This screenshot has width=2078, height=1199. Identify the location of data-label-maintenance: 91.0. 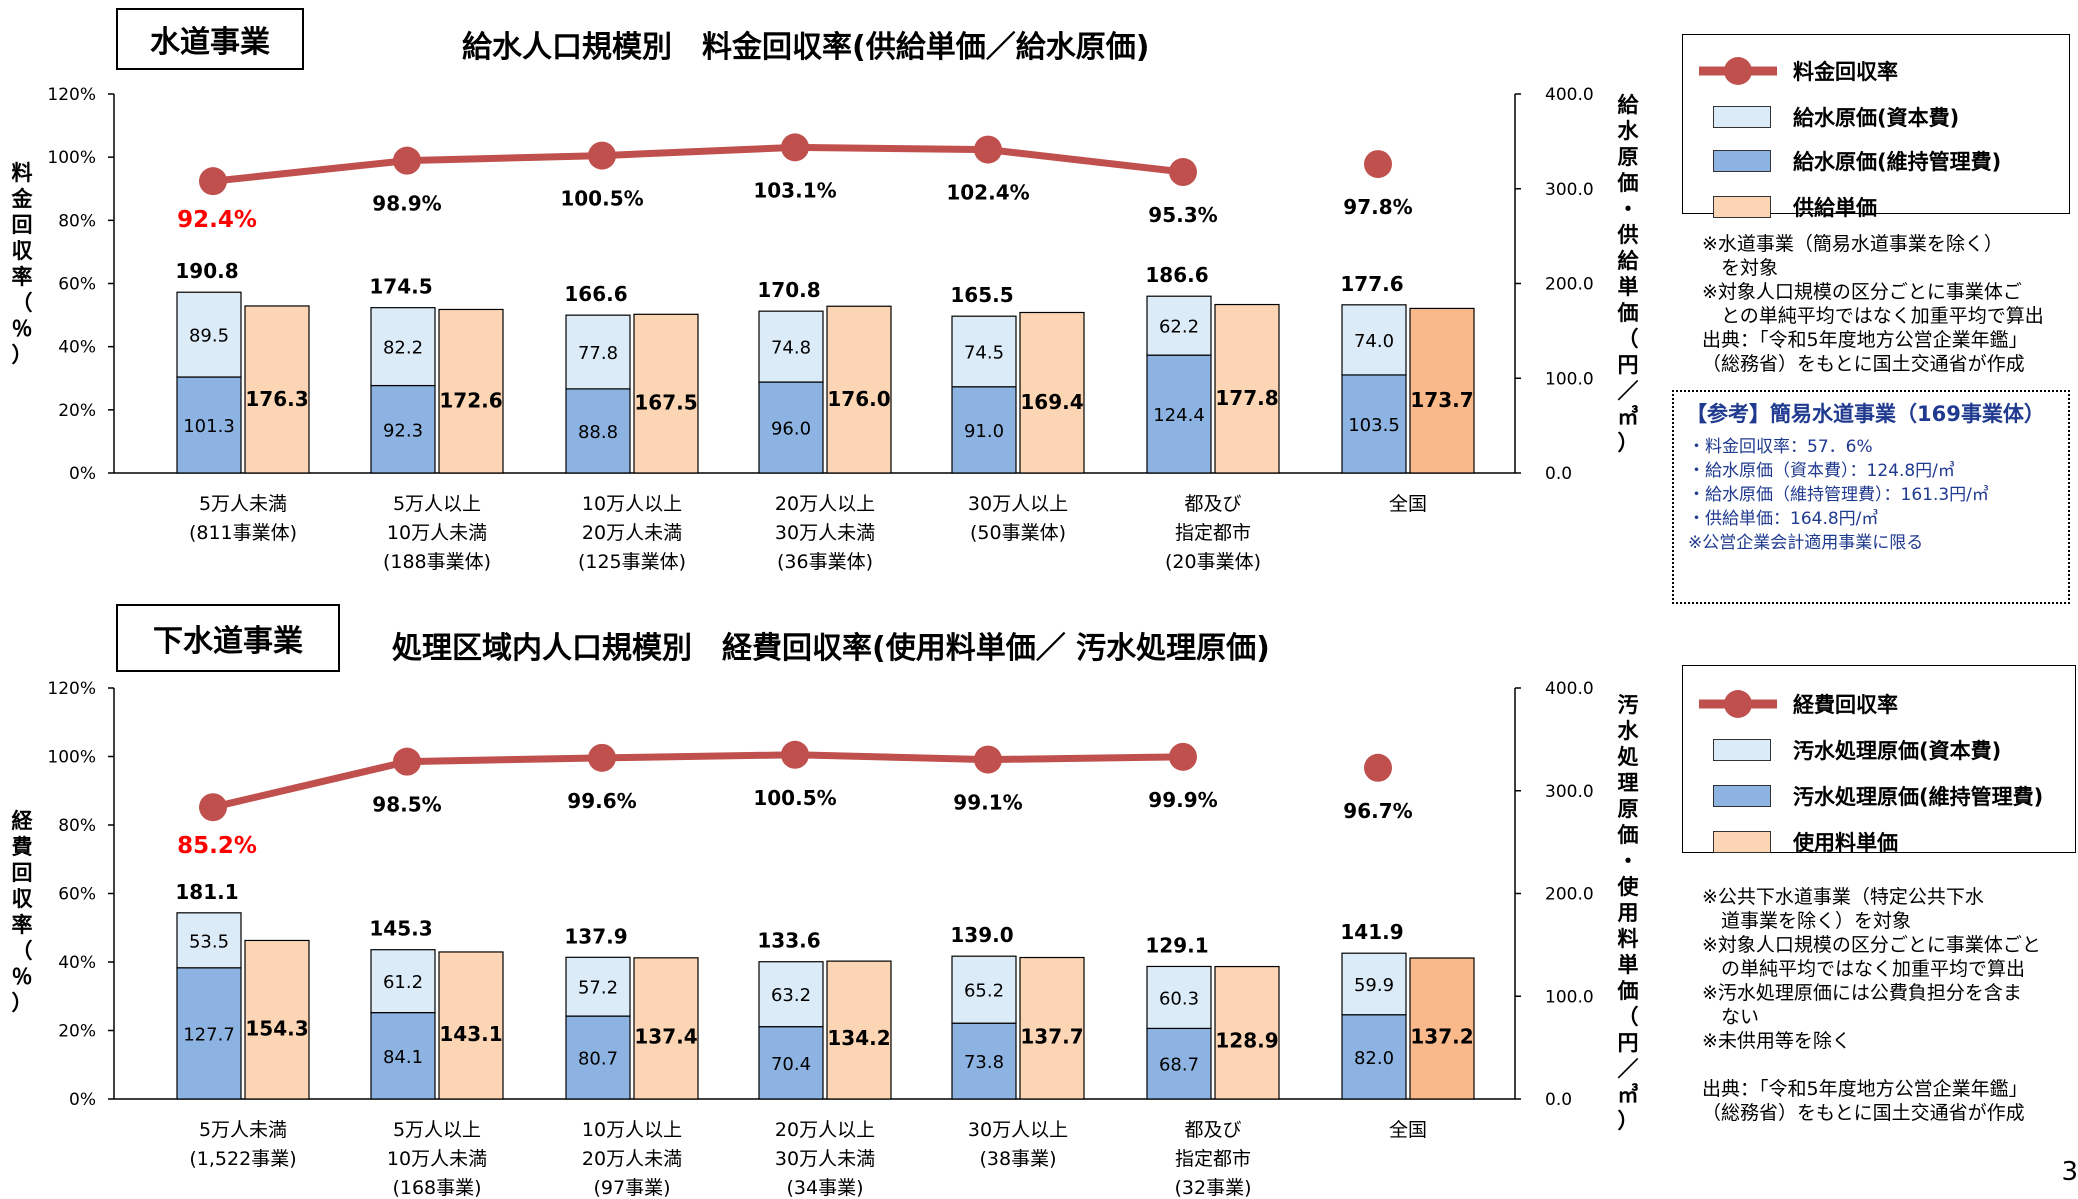
(984, 431).